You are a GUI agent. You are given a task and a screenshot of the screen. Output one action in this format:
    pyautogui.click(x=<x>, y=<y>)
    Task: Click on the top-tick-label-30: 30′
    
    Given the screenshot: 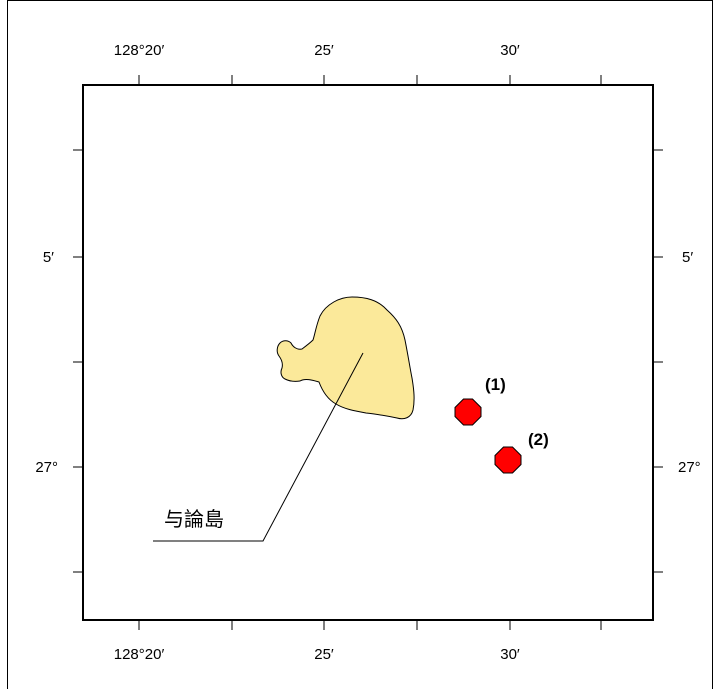 What is the action you would take?
    pyautogui.click(x=510, y=50)
    